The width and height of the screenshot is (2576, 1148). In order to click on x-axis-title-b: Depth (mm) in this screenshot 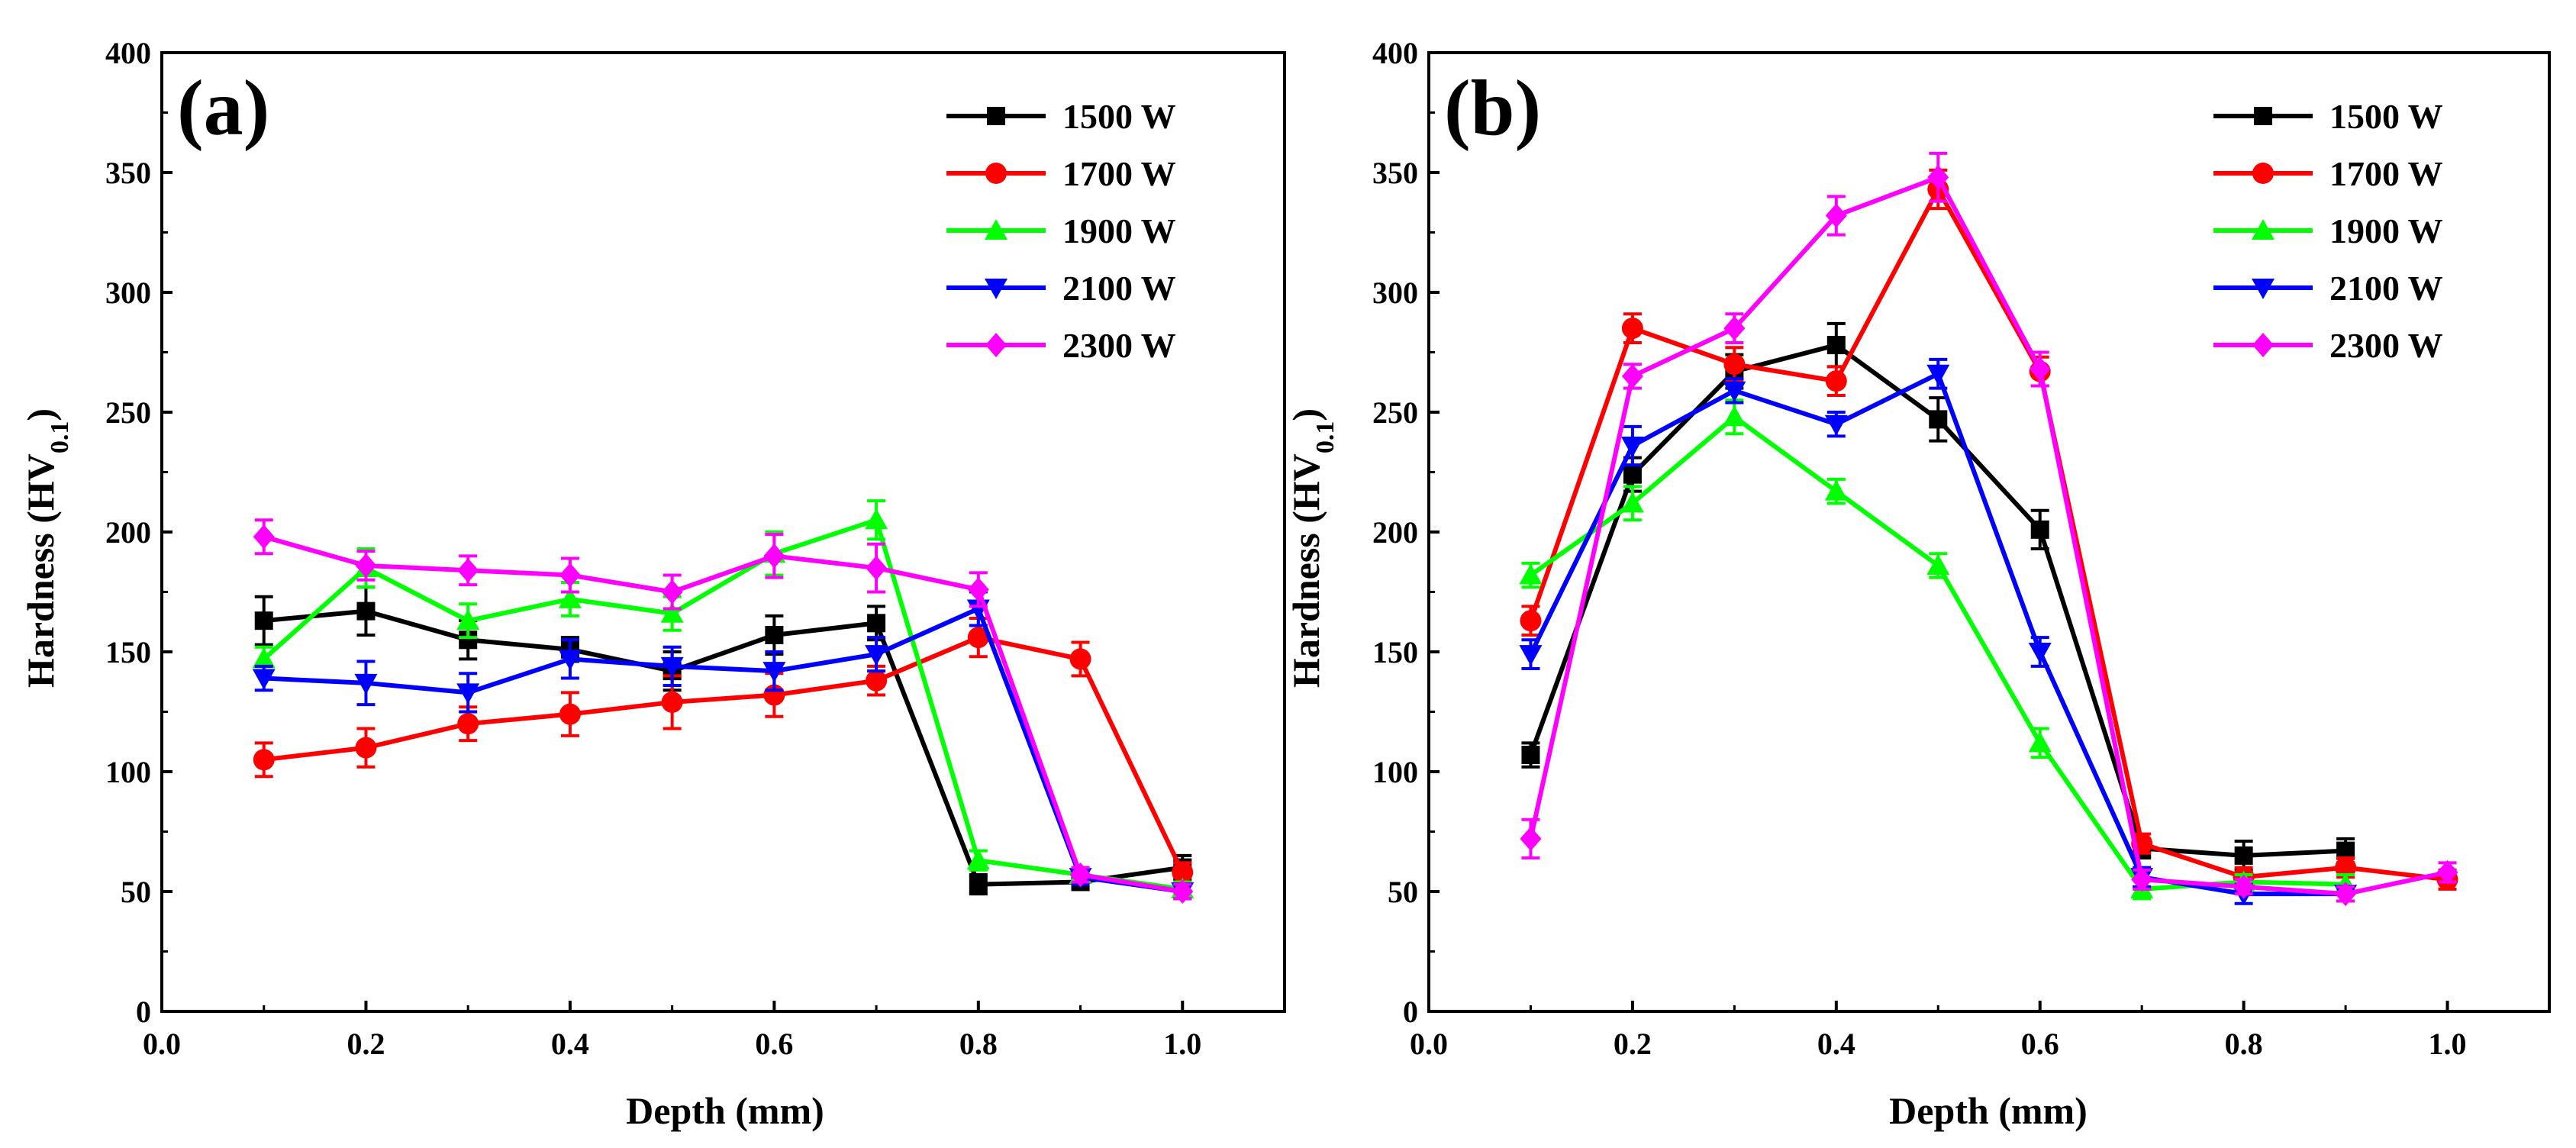, I will do `click(1988, 1110)`.